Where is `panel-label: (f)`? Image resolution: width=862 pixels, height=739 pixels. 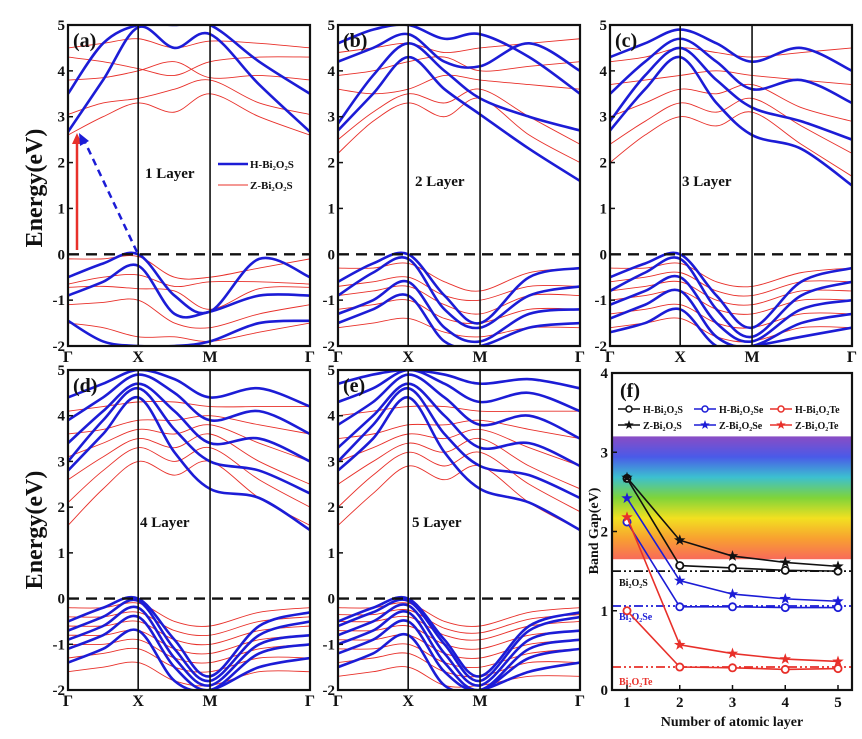
panel-label: (f) is located at coordinates (630, 391).